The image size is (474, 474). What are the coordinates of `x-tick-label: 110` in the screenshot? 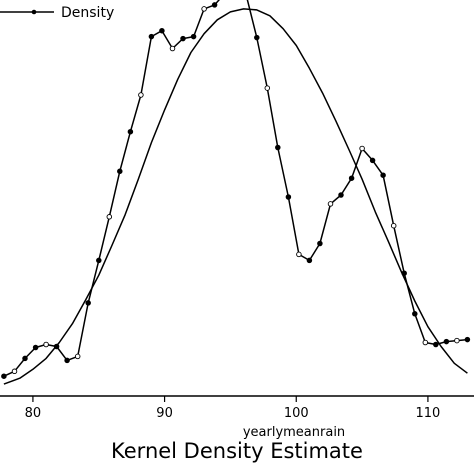 It's located at (428, 413).